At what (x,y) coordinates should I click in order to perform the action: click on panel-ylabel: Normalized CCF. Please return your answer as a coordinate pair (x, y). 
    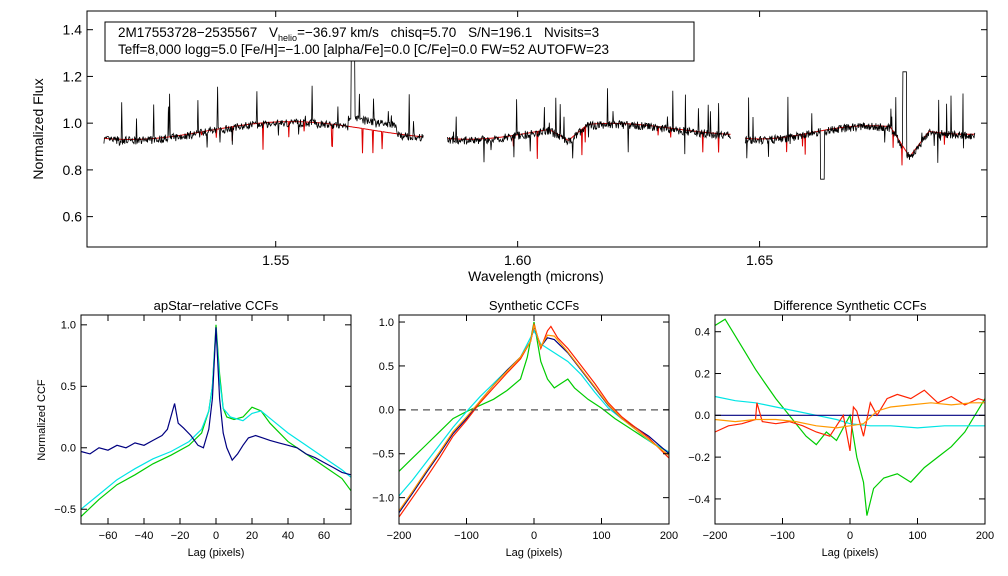
    Looking at the image, I should click on (42, 420).